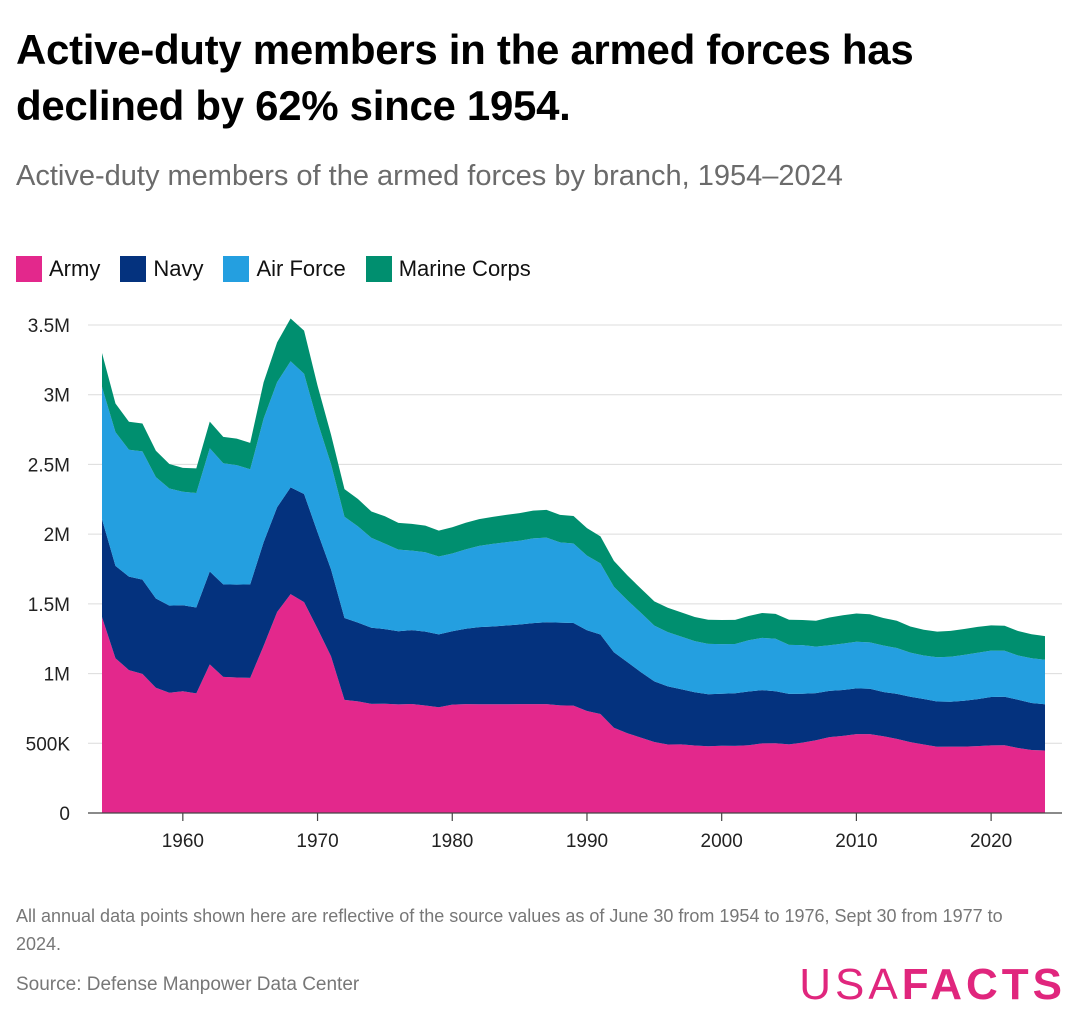 The width and height of the screenshot is (1080, 1020). Describe the element at coordinates (378, 269) in the screenshot. I see `legend-swatch-marine-corps` at that location.